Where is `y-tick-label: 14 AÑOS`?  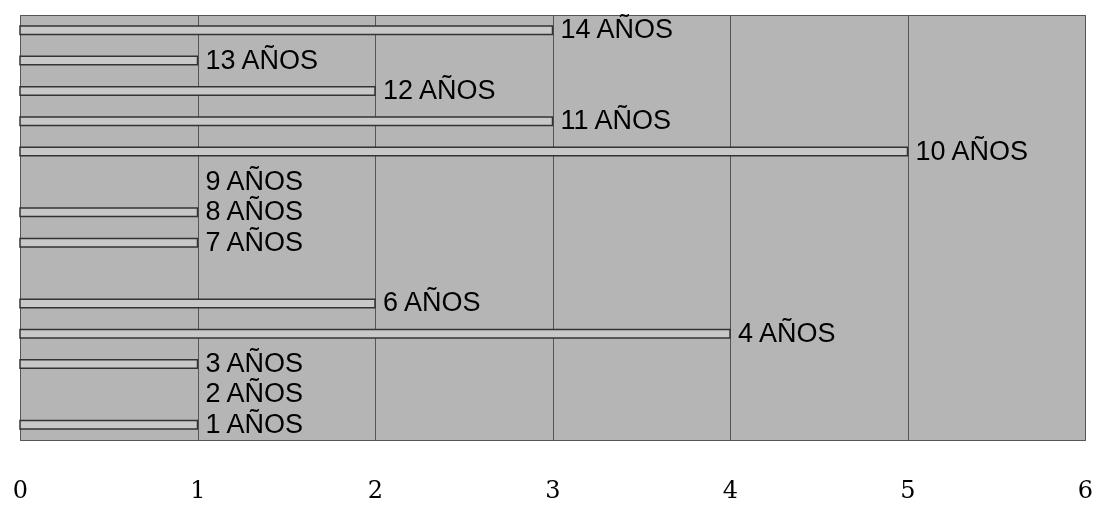
y-tick-label: 14 AÑOS is located at coordinates (617, 29).